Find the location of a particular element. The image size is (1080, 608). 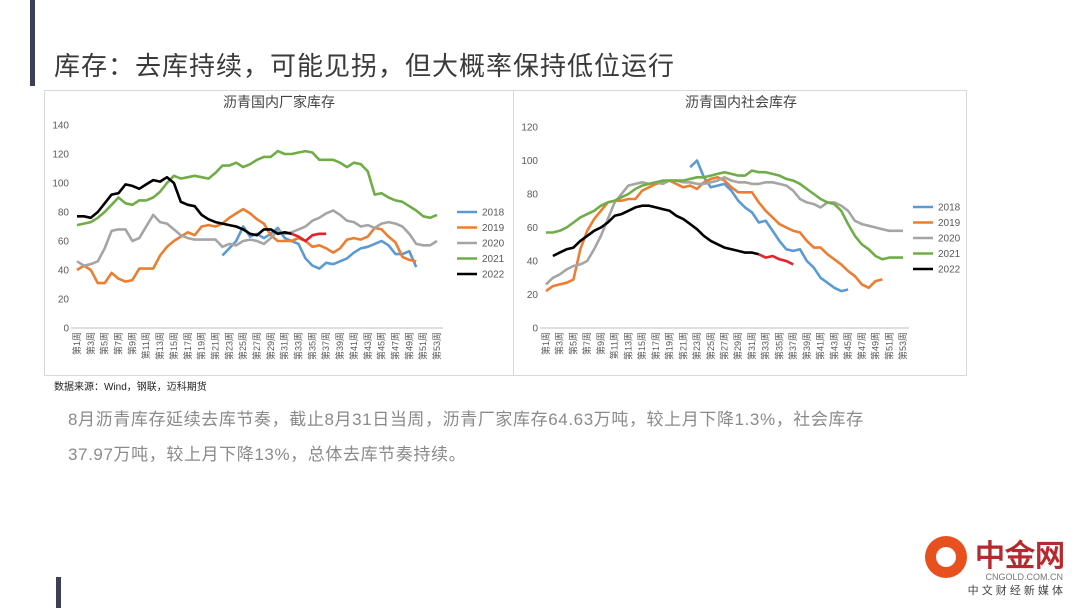

watermark-url: CNGOLD.COM.CN is located at coordinates (1024, 577).